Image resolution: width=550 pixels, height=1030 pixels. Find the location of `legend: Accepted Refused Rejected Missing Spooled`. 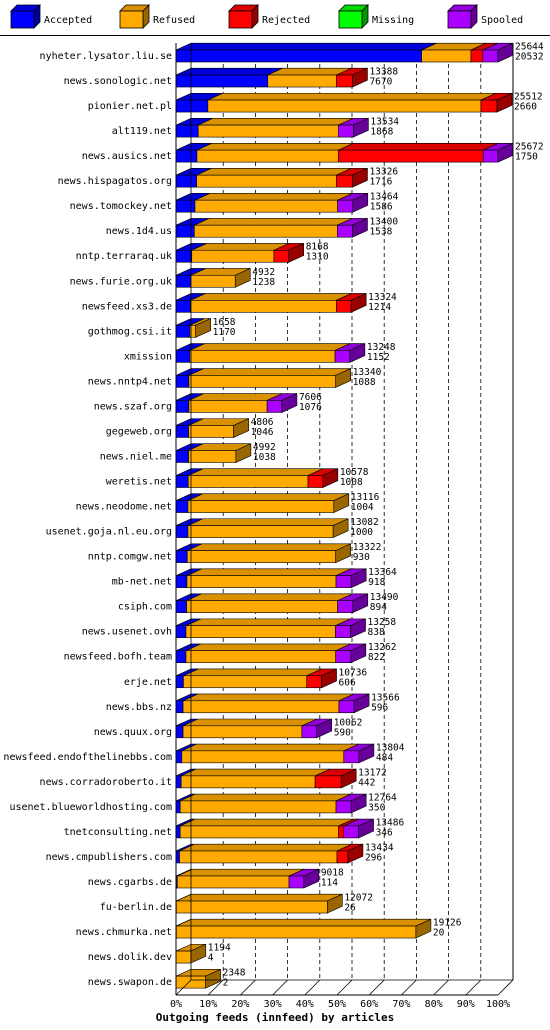

legend: Accepted Refused Rejected Missing Spooled is located at coordinates (266, 16).